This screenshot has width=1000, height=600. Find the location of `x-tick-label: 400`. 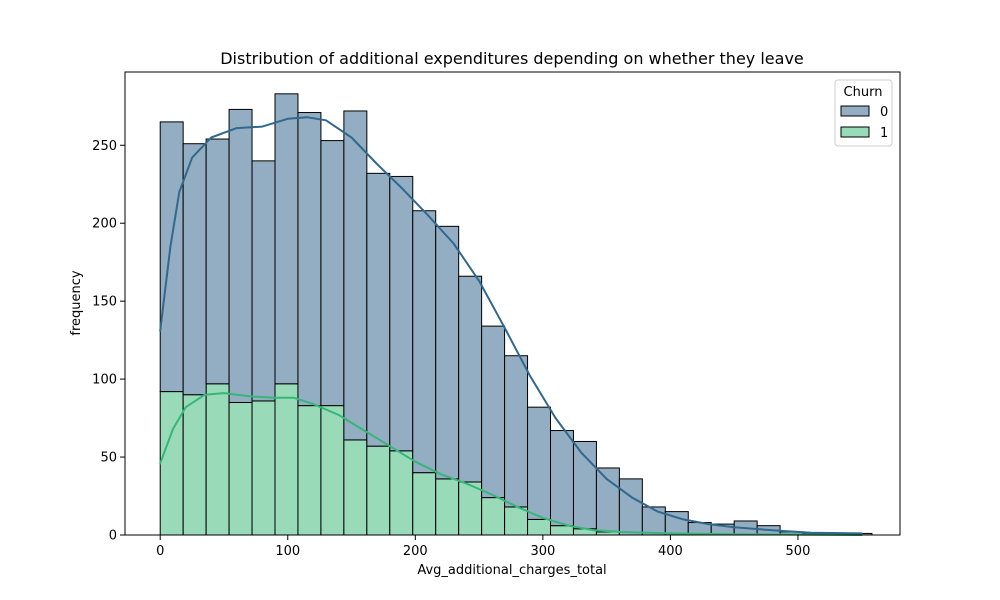

x-tick-label: 400 is located at coordinates (670, 551).